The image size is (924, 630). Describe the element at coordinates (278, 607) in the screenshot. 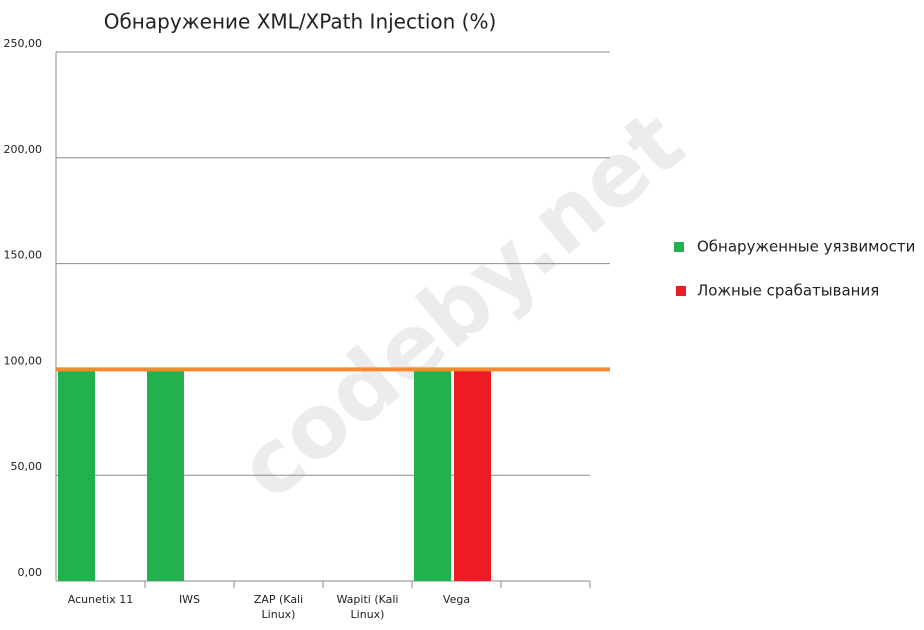

I see `x-tick-label: ZAP (Kali Linux)` at that location.